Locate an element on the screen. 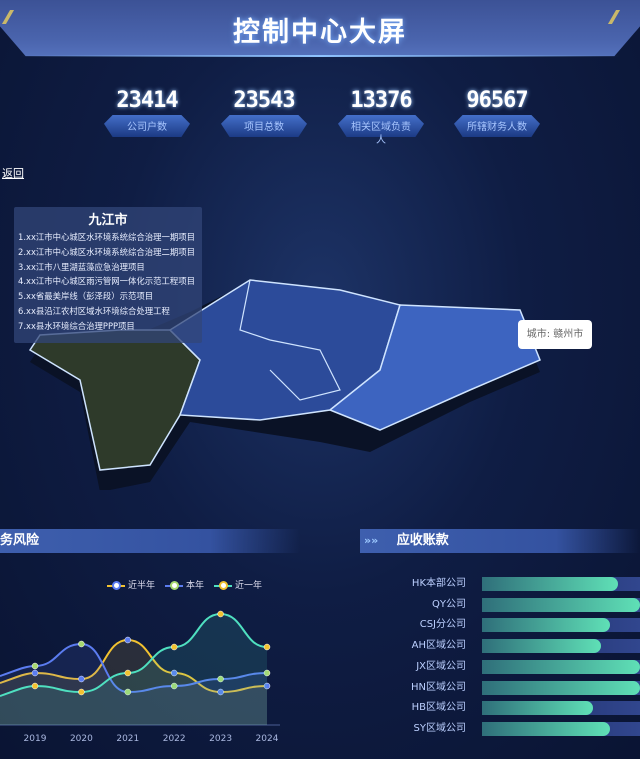 The width and height of the screenshot is (640, 759). bar-row: HB区域公司 is located at coordinates (520, 708).